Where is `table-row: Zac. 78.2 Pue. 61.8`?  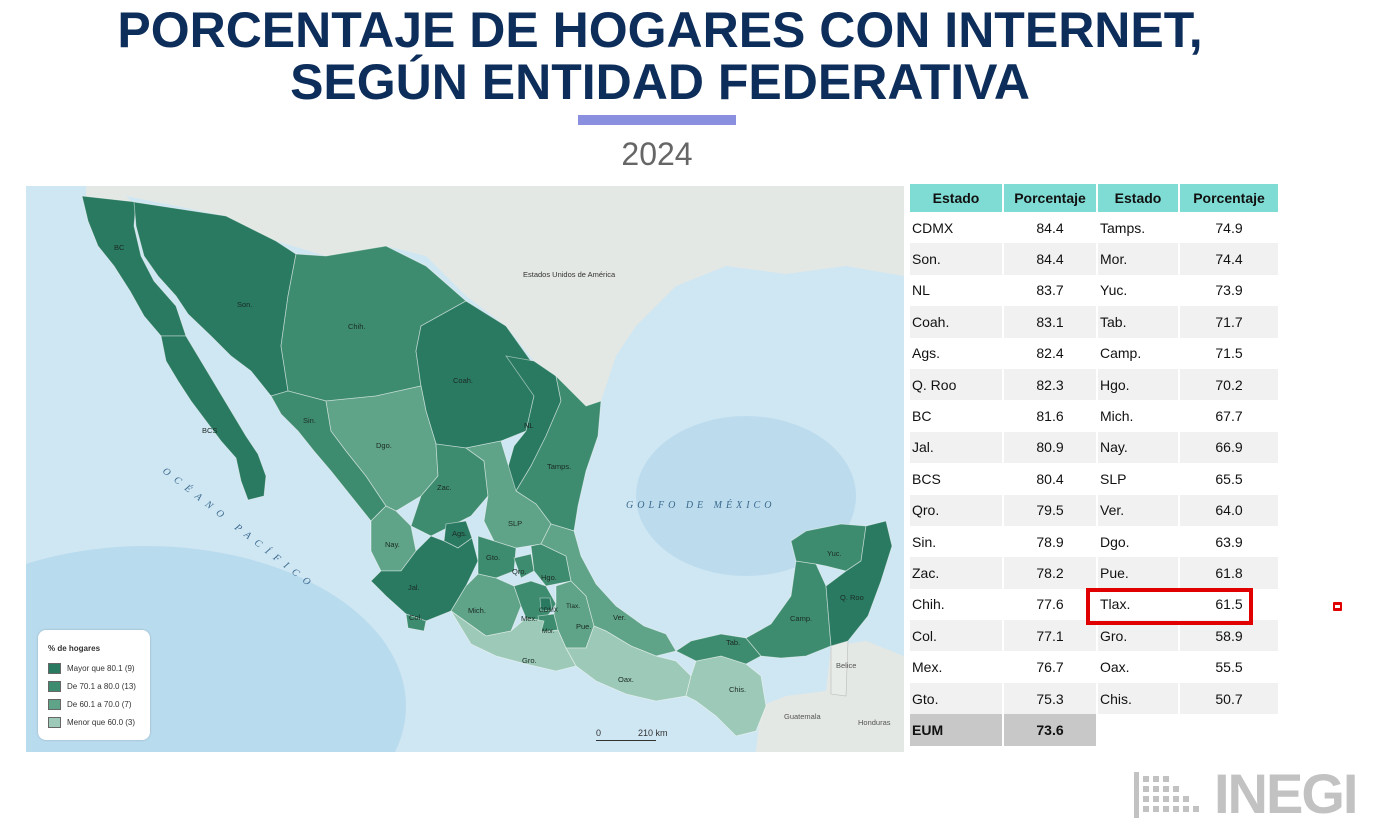
table-row: Zac. 78.2 Pue. 61.8 is located at coordinates (1095, 573).